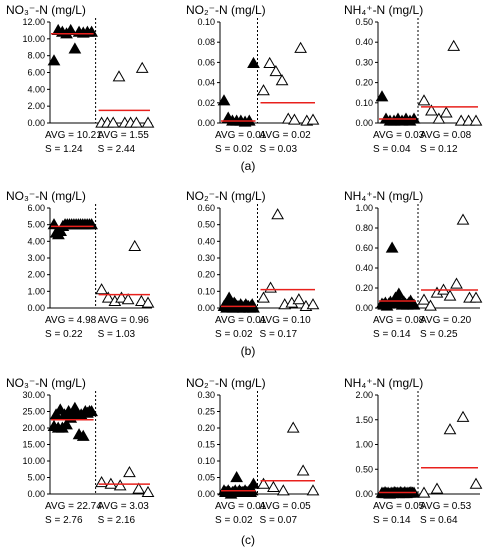  I want to click on y-tick-label: 1.50, so click(364, 420).